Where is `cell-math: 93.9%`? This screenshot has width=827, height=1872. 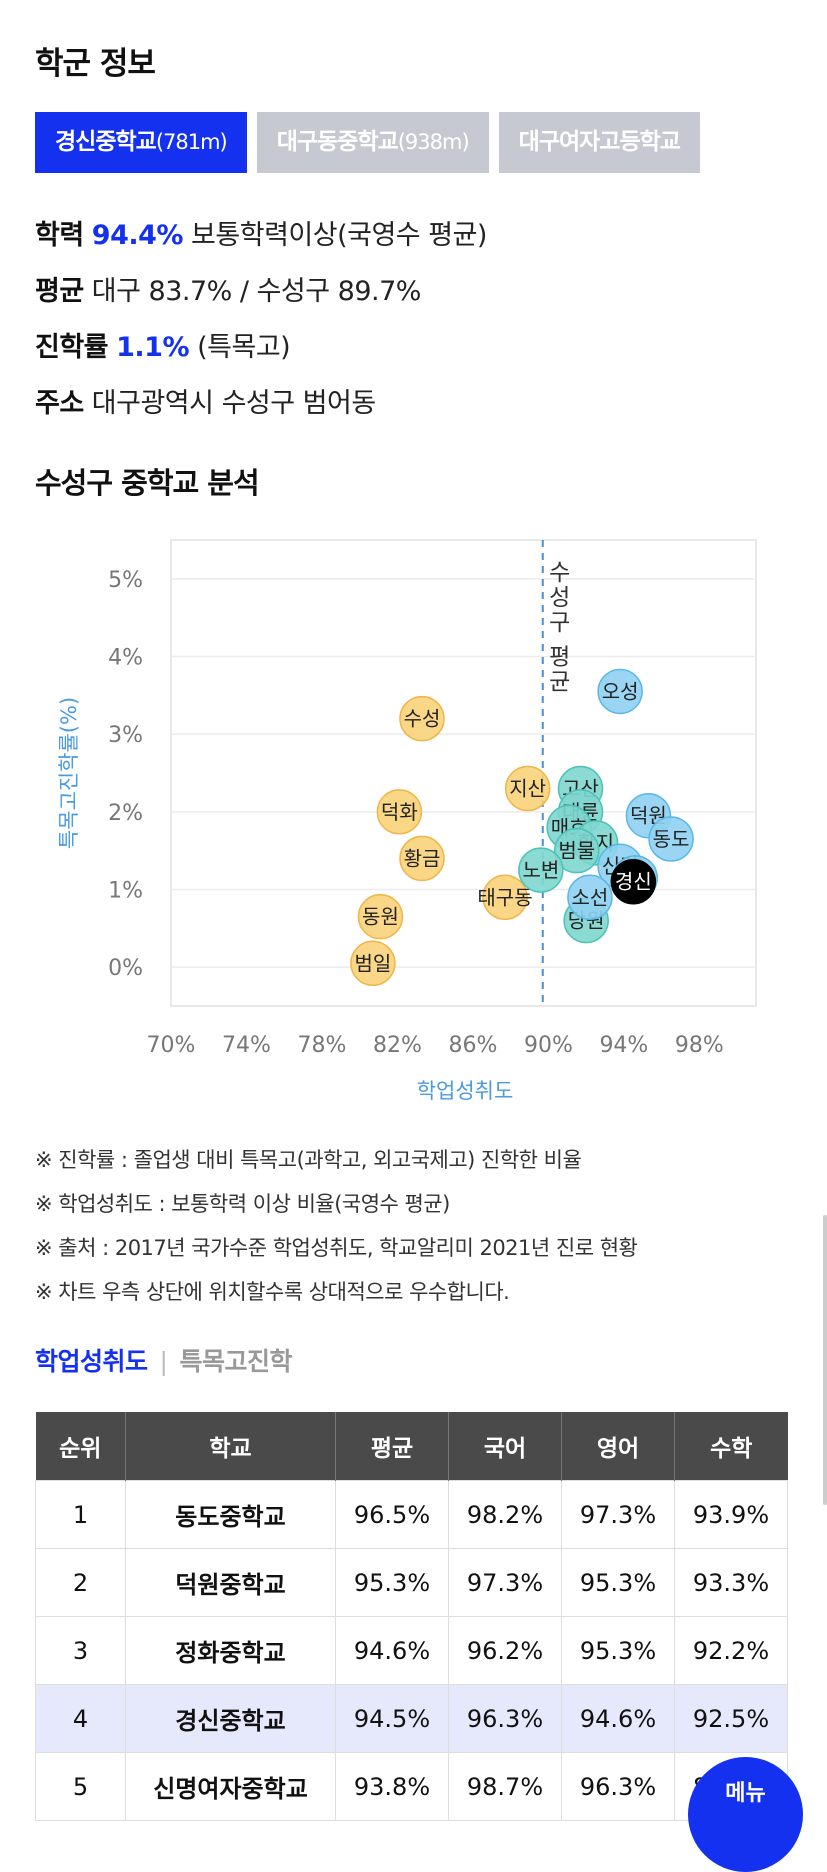
cell-math: 93.9% is located at coordinates (731, 1514).